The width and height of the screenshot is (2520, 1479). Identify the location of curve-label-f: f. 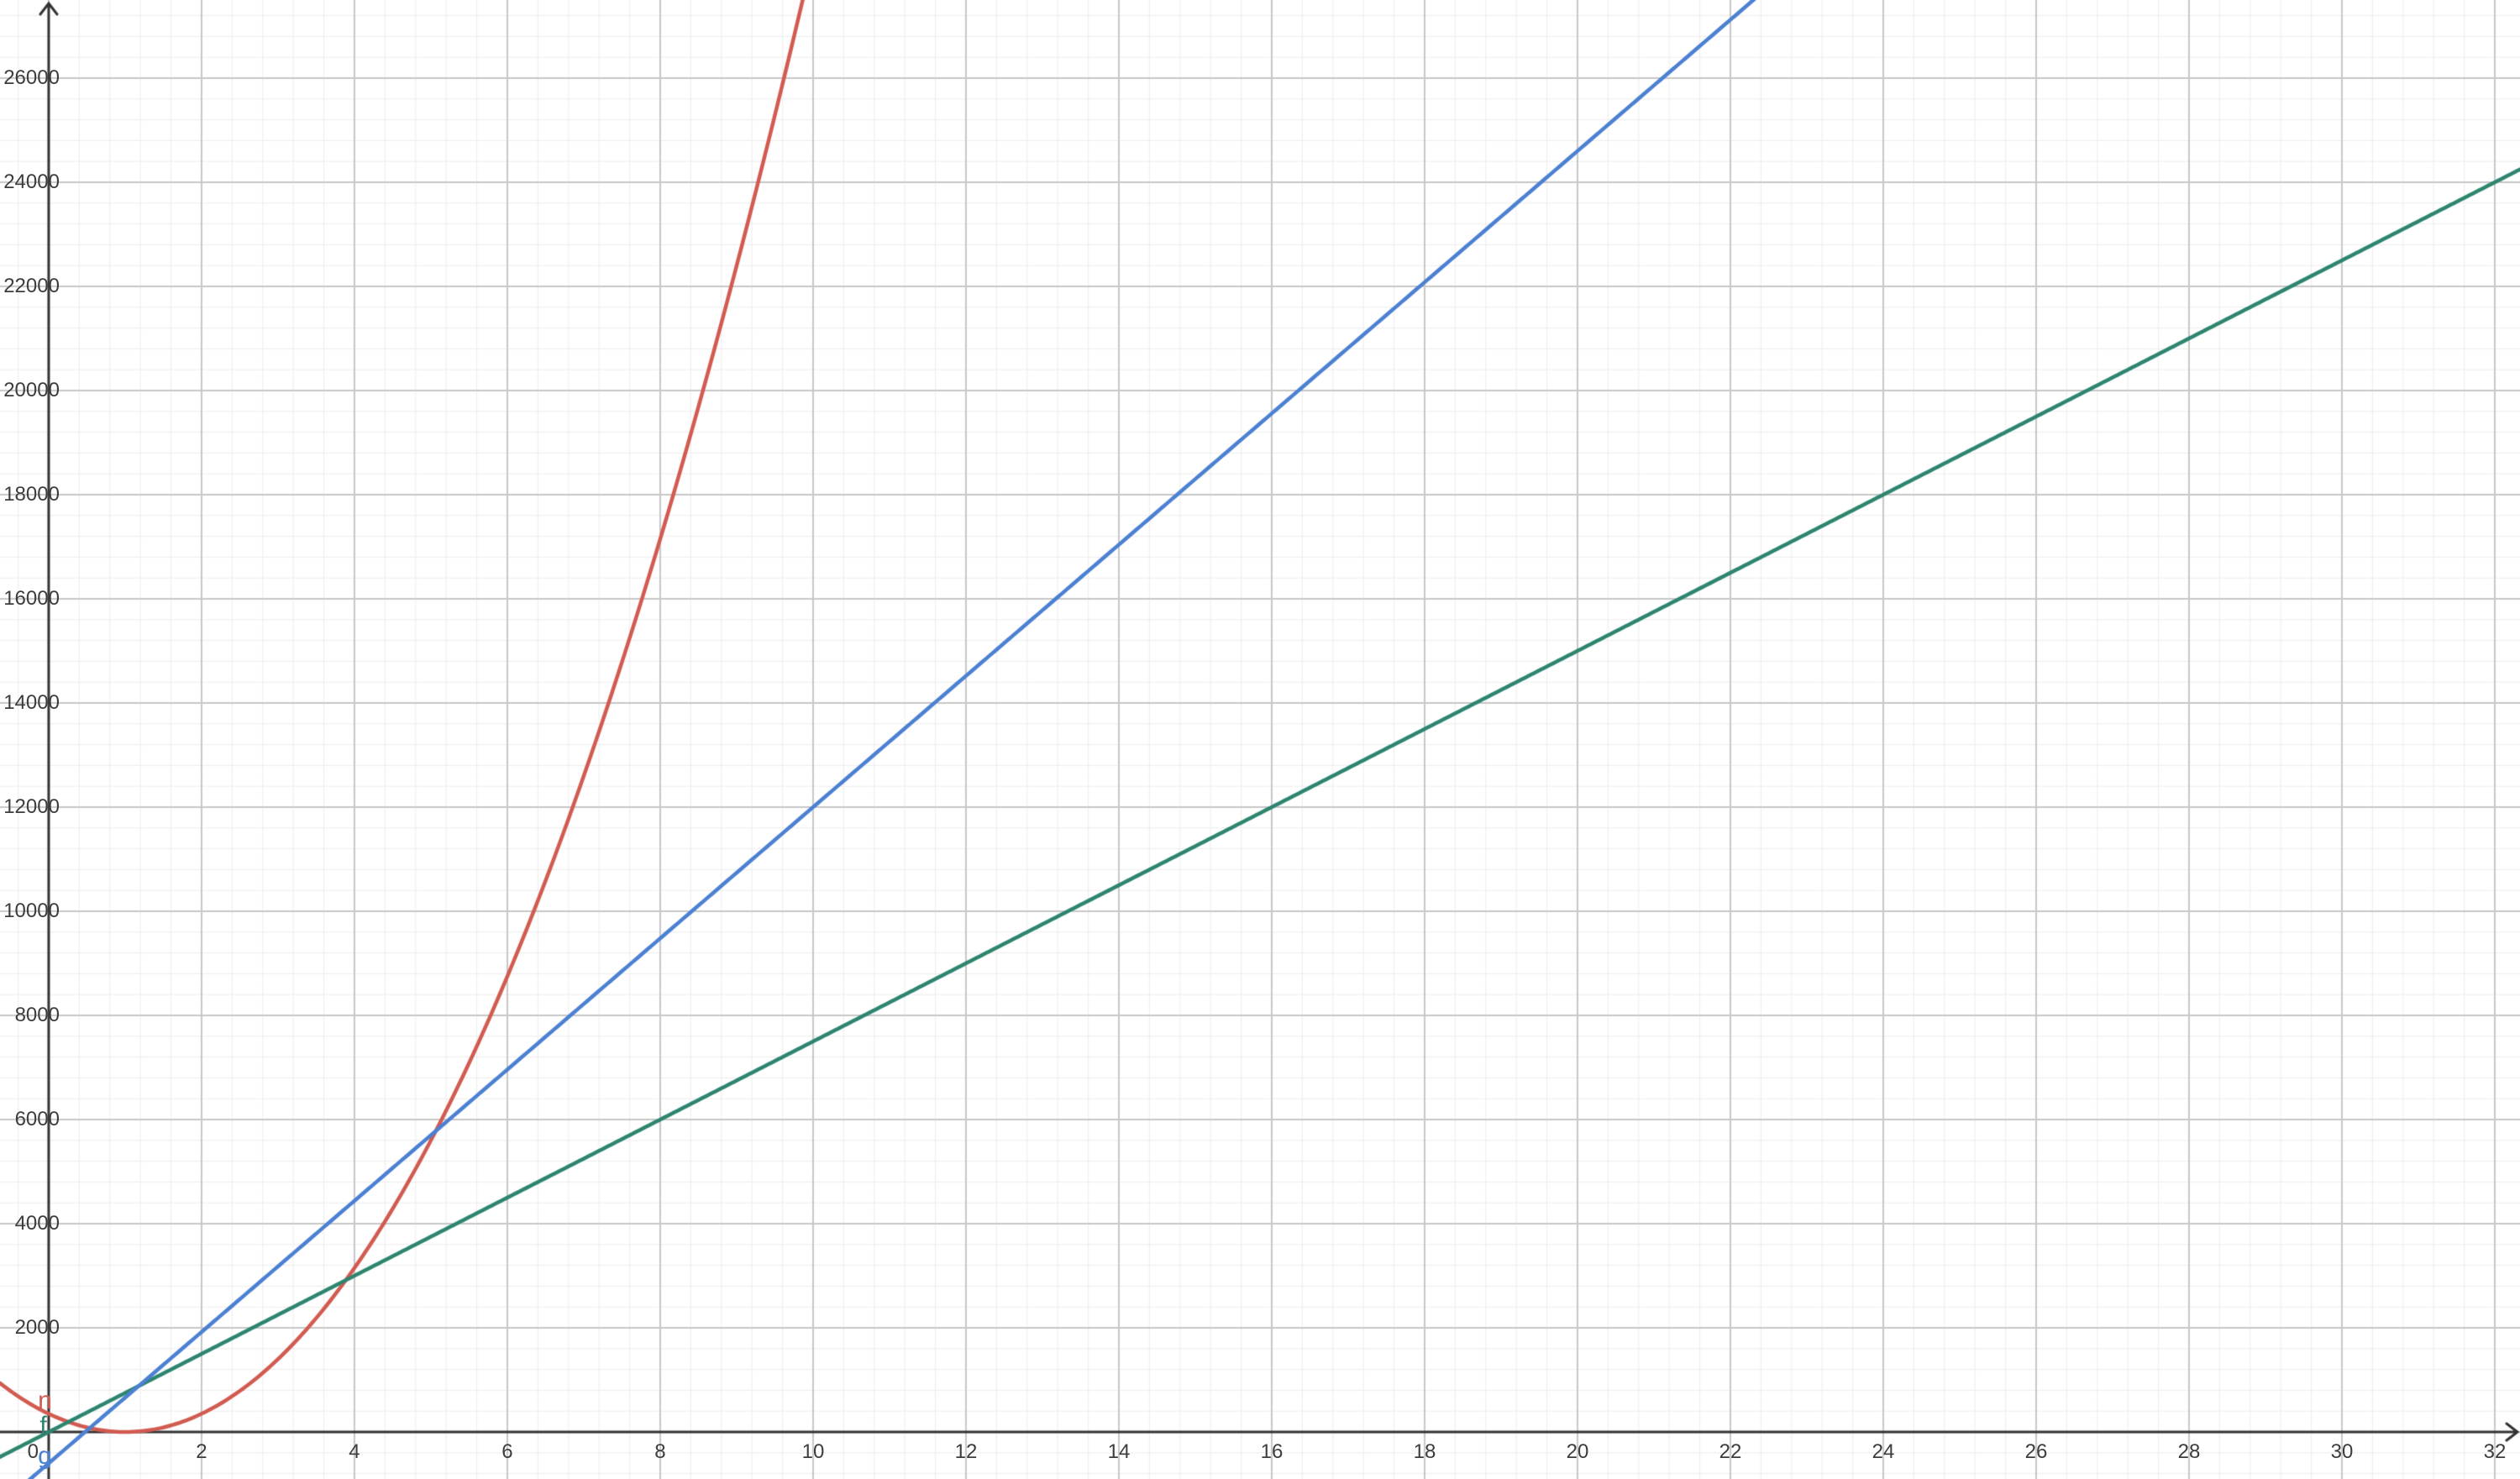
(43, 1426).